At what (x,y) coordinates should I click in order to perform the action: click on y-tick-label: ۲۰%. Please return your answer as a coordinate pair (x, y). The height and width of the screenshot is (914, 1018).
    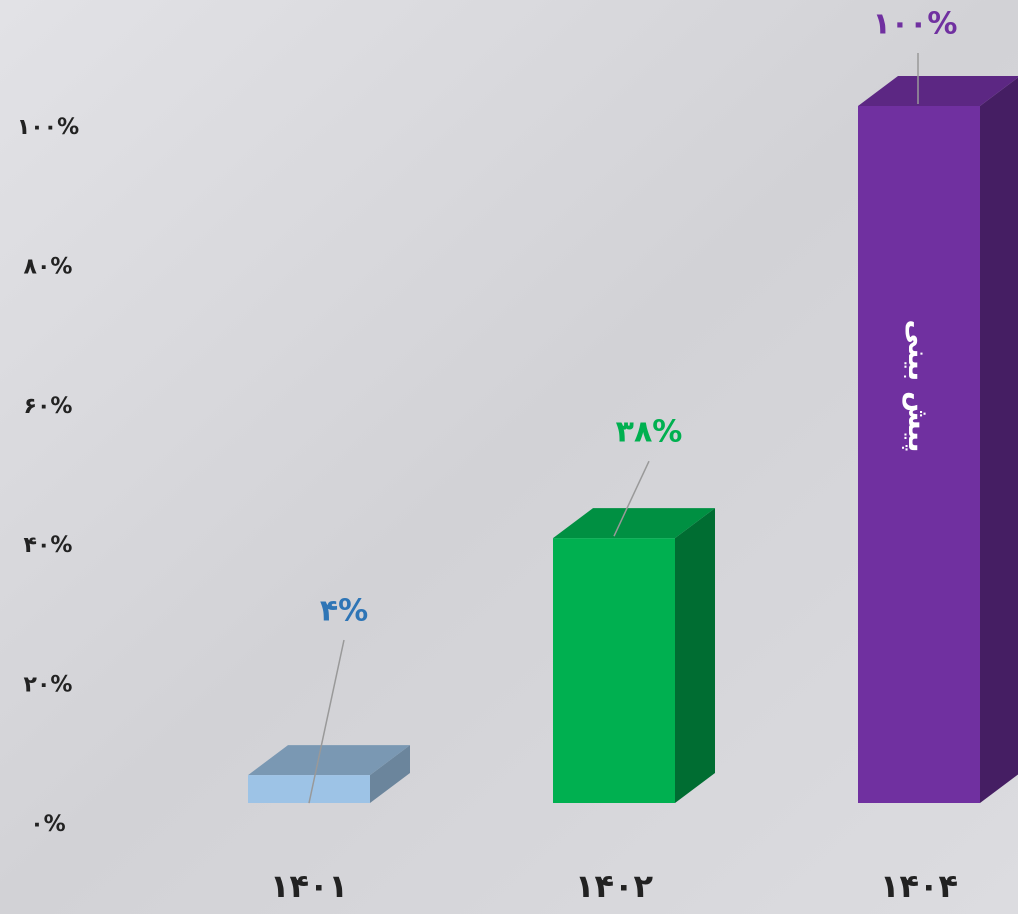
    Looking at the image, I should click on (48, 685).